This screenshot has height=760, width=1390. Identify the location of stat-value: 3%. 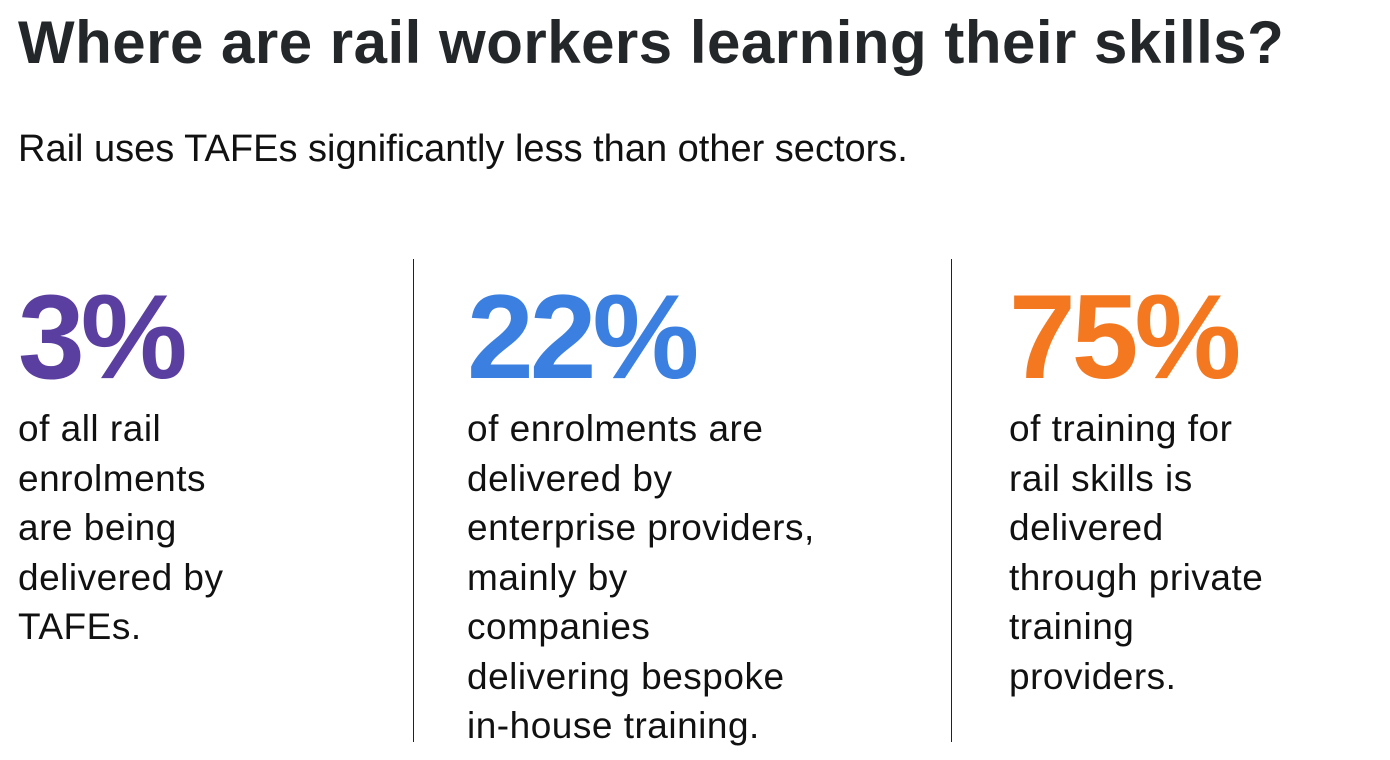
(102, 337).